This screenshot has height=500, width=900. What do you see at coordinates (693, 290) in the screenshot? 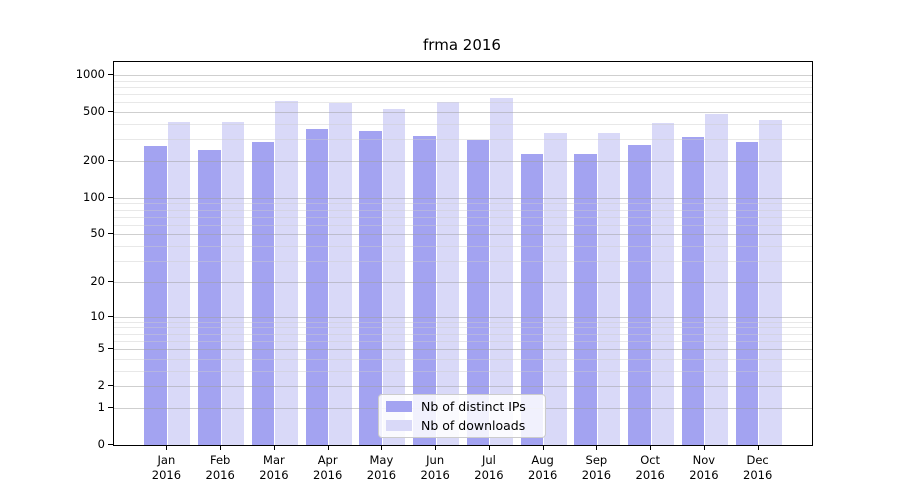
I see `bar-ips-nov` at bounding box center [693, 290].